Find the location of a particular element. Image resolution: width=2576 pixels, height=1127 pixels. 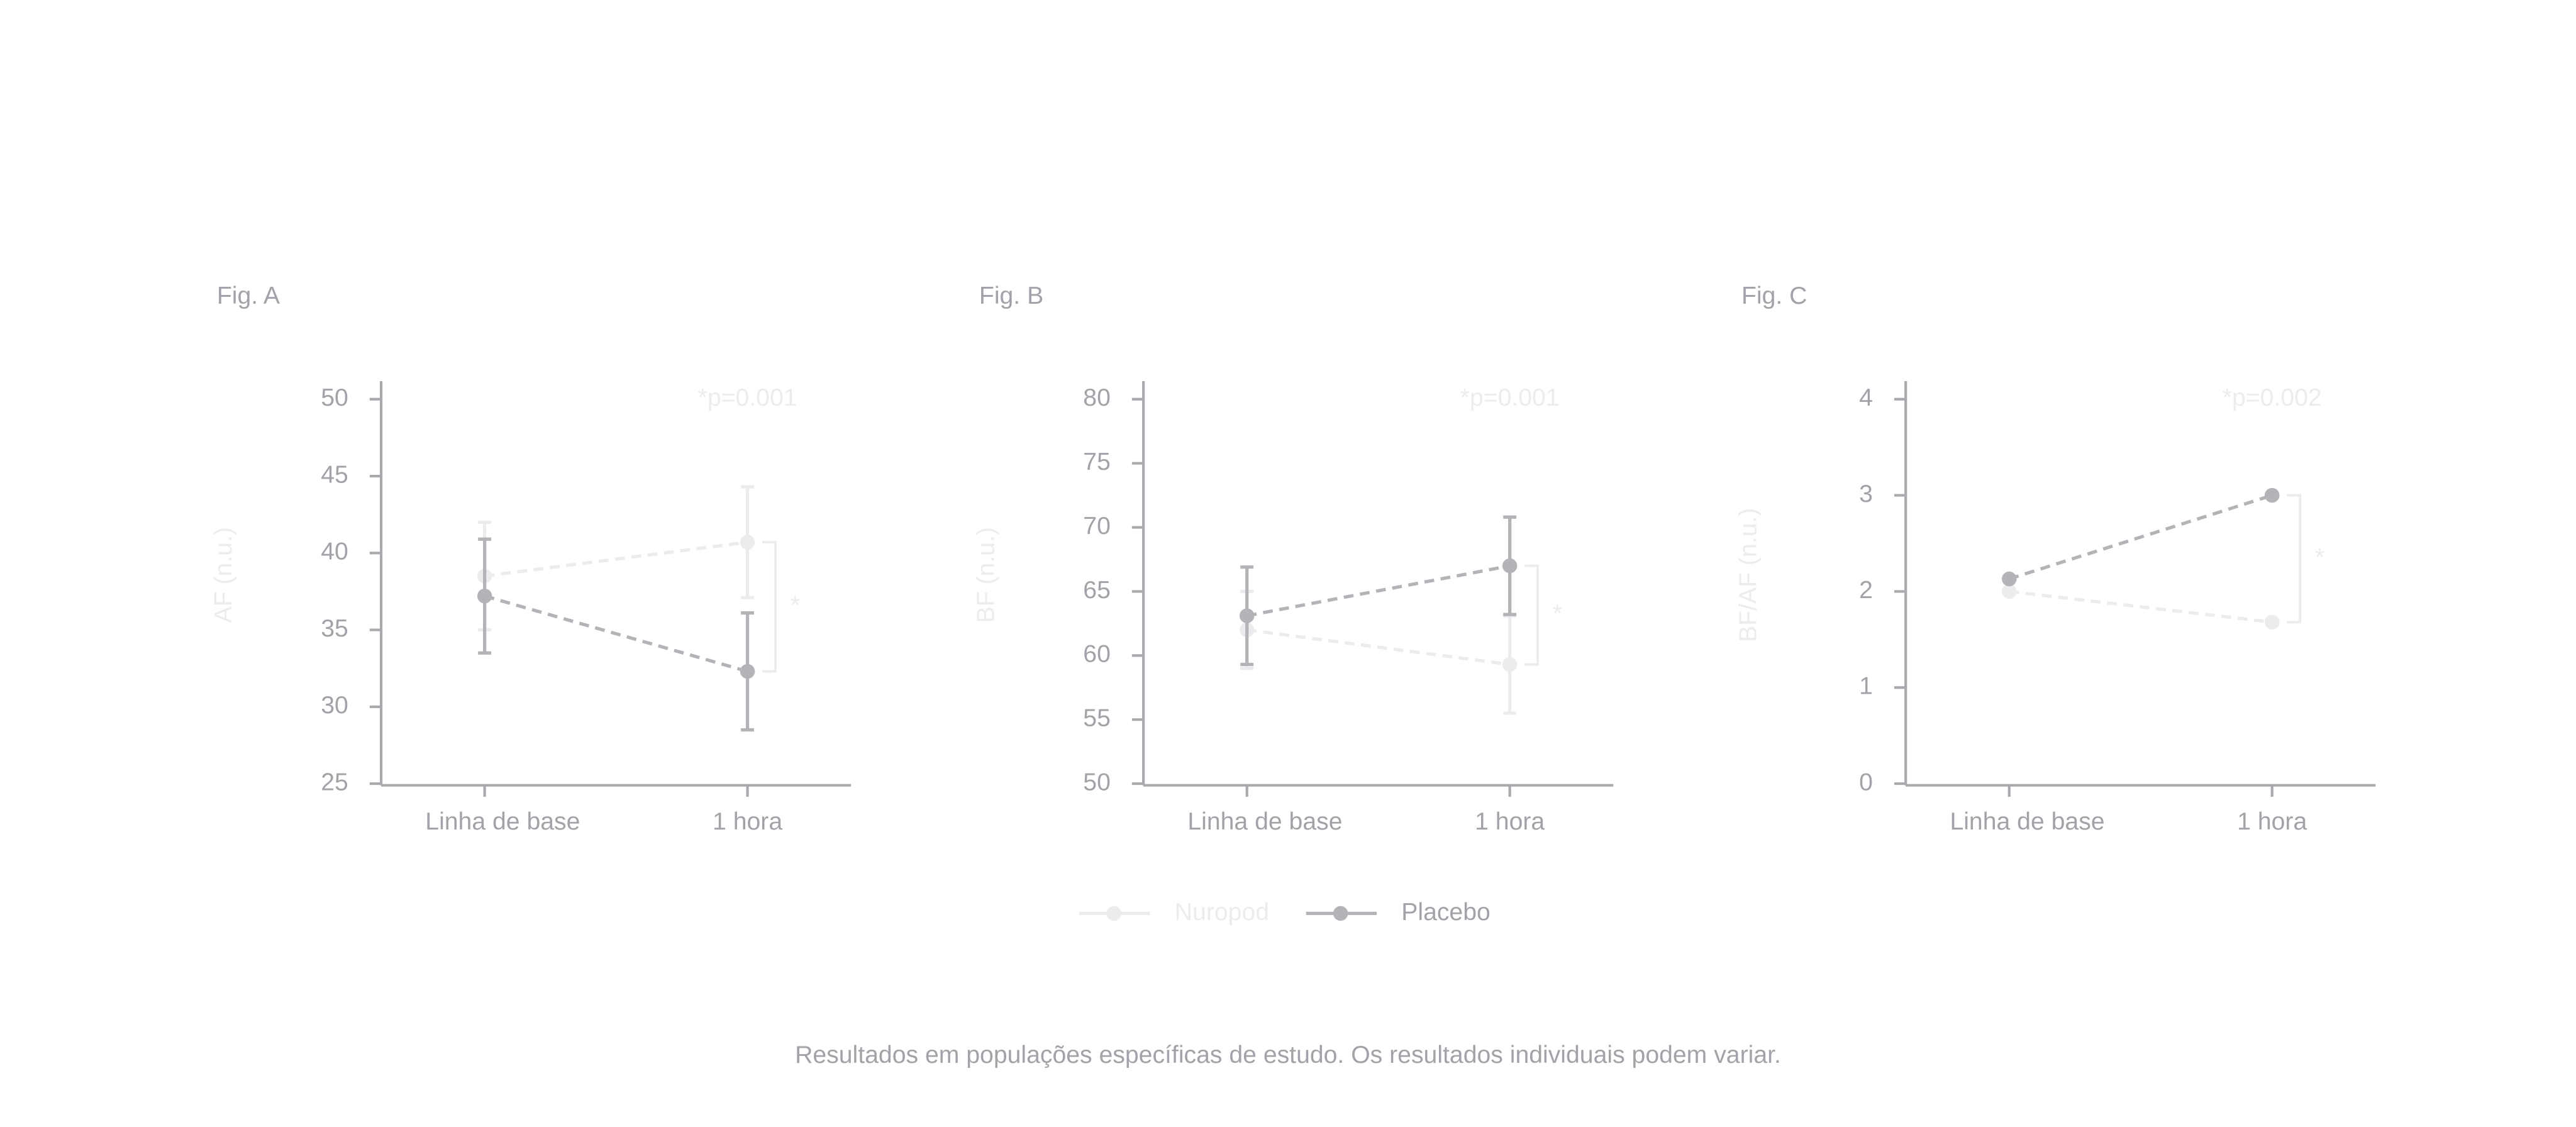

y-tick-label: 80 is located at coordinates (1097, 397).